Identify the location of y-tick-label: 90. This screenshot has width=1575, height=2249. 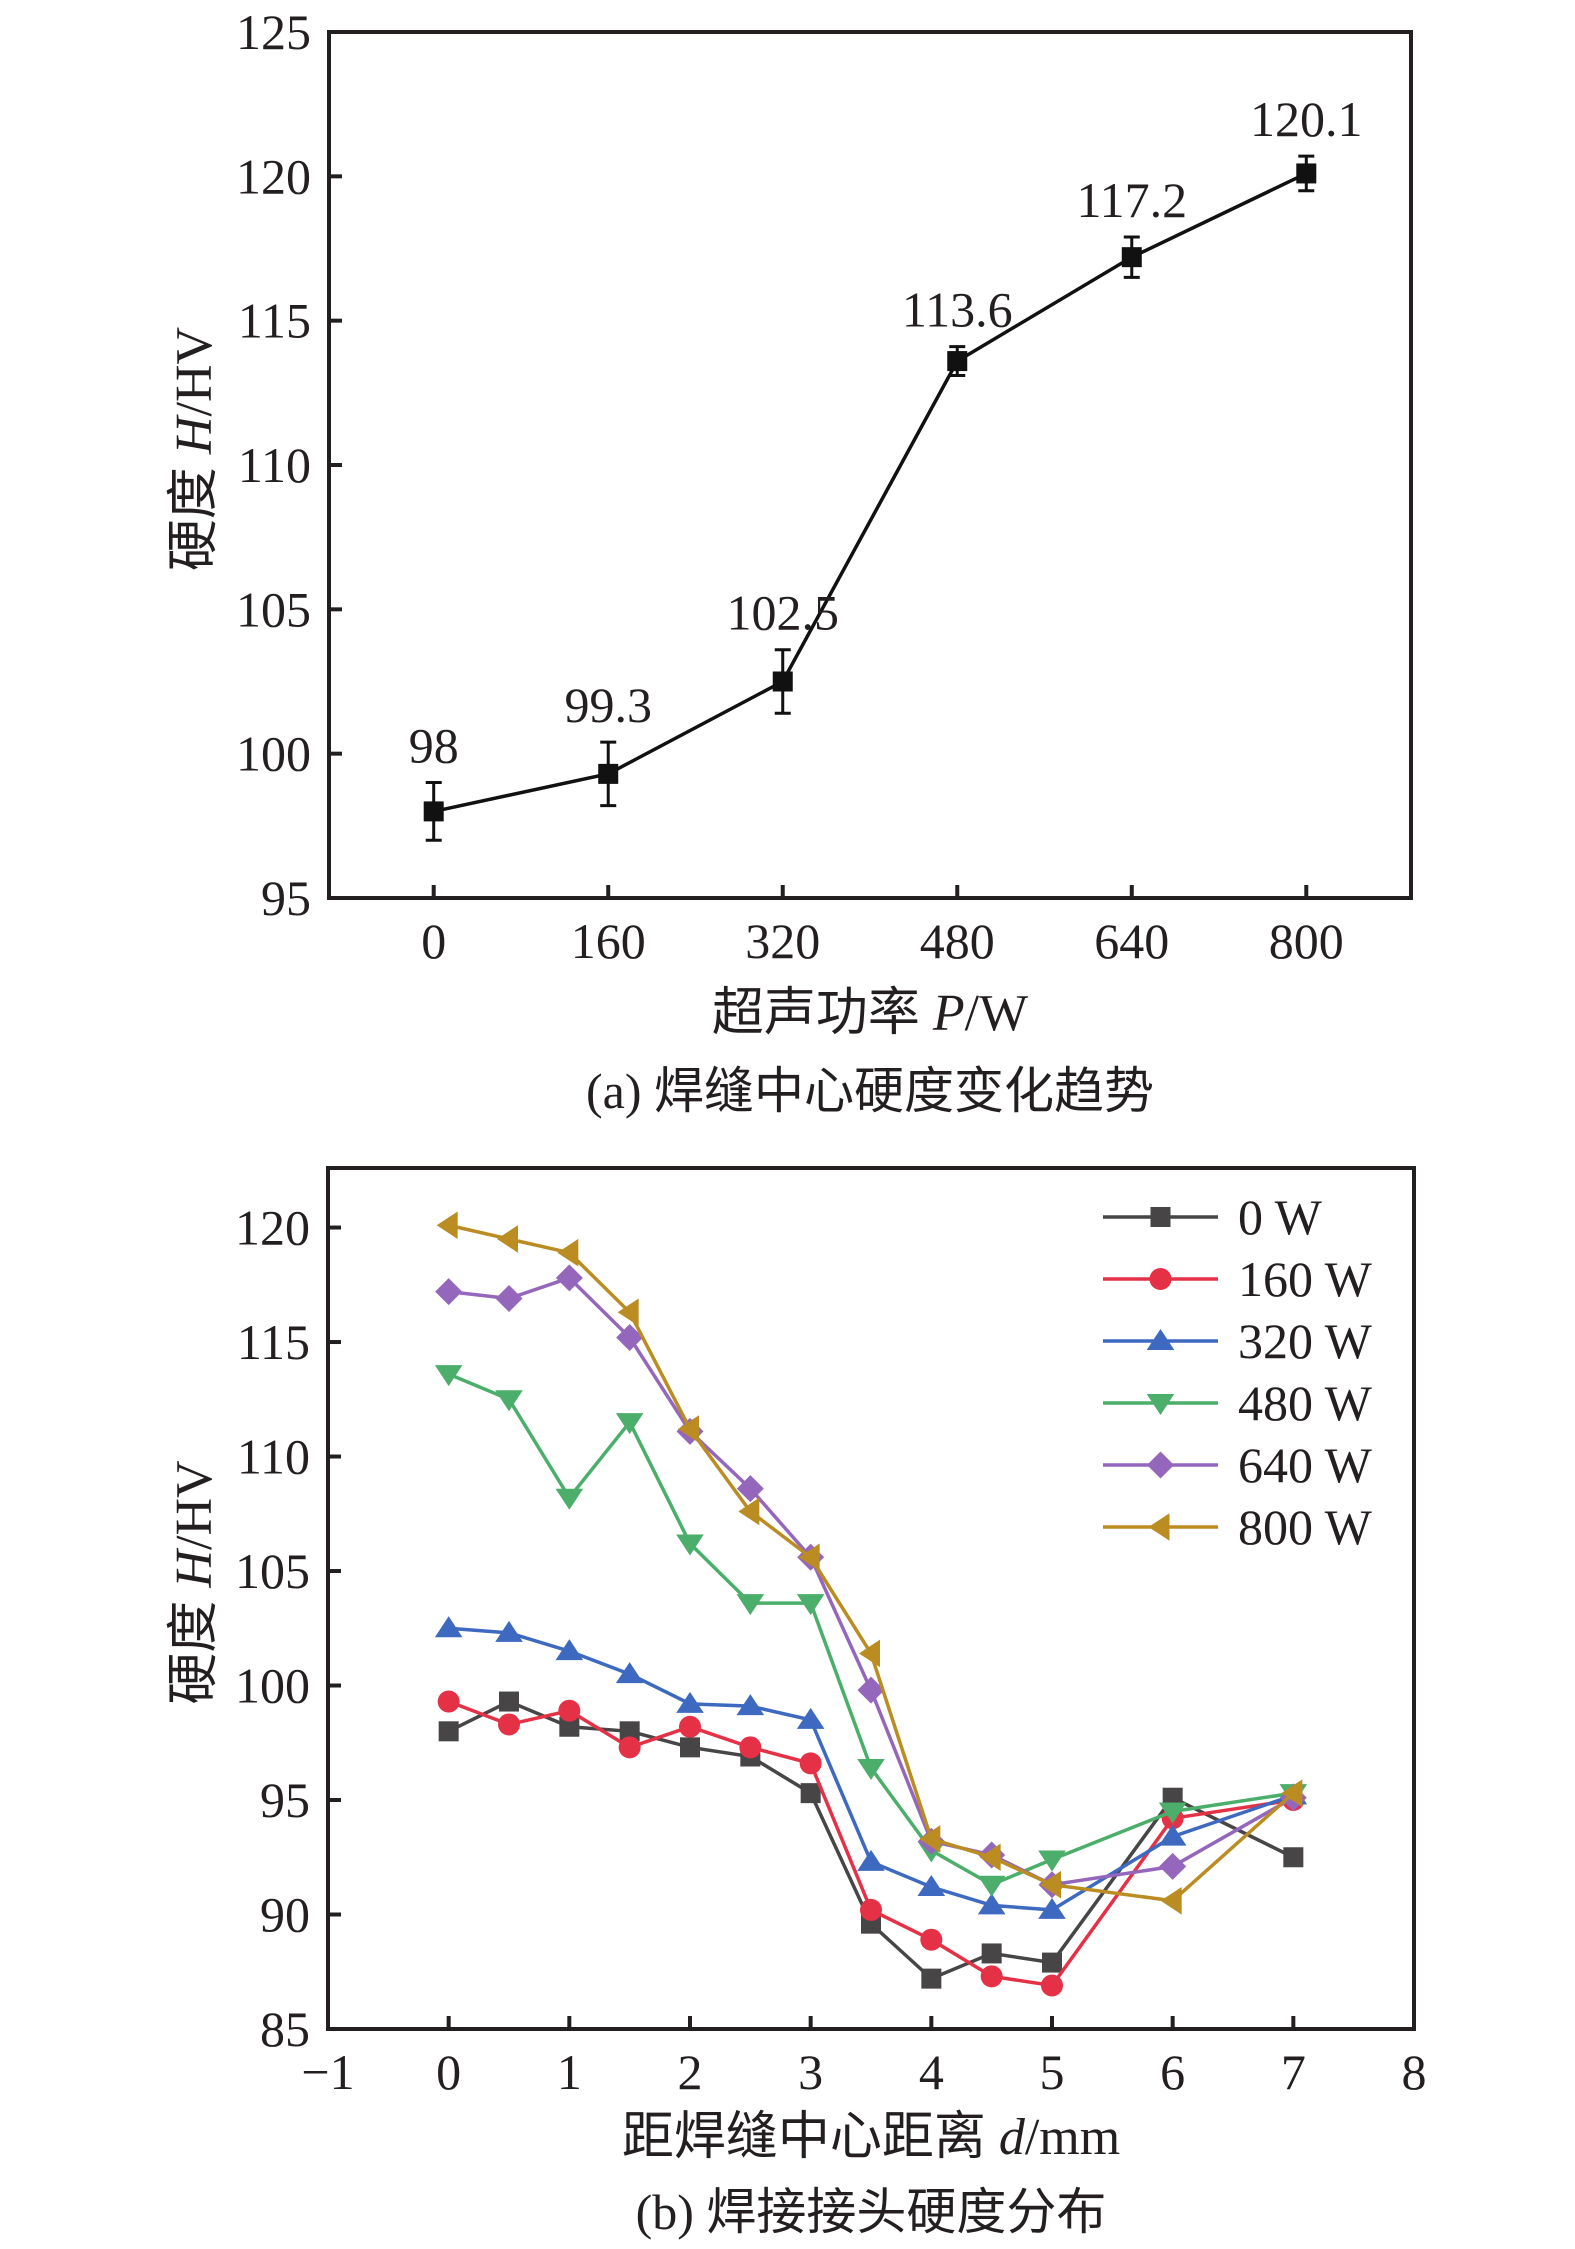
(285, 1915).